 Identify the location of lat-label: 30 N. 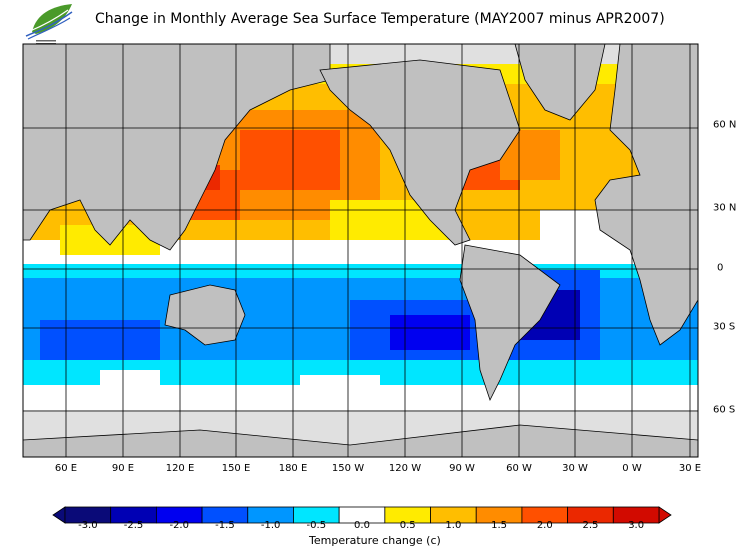
(725, 208).